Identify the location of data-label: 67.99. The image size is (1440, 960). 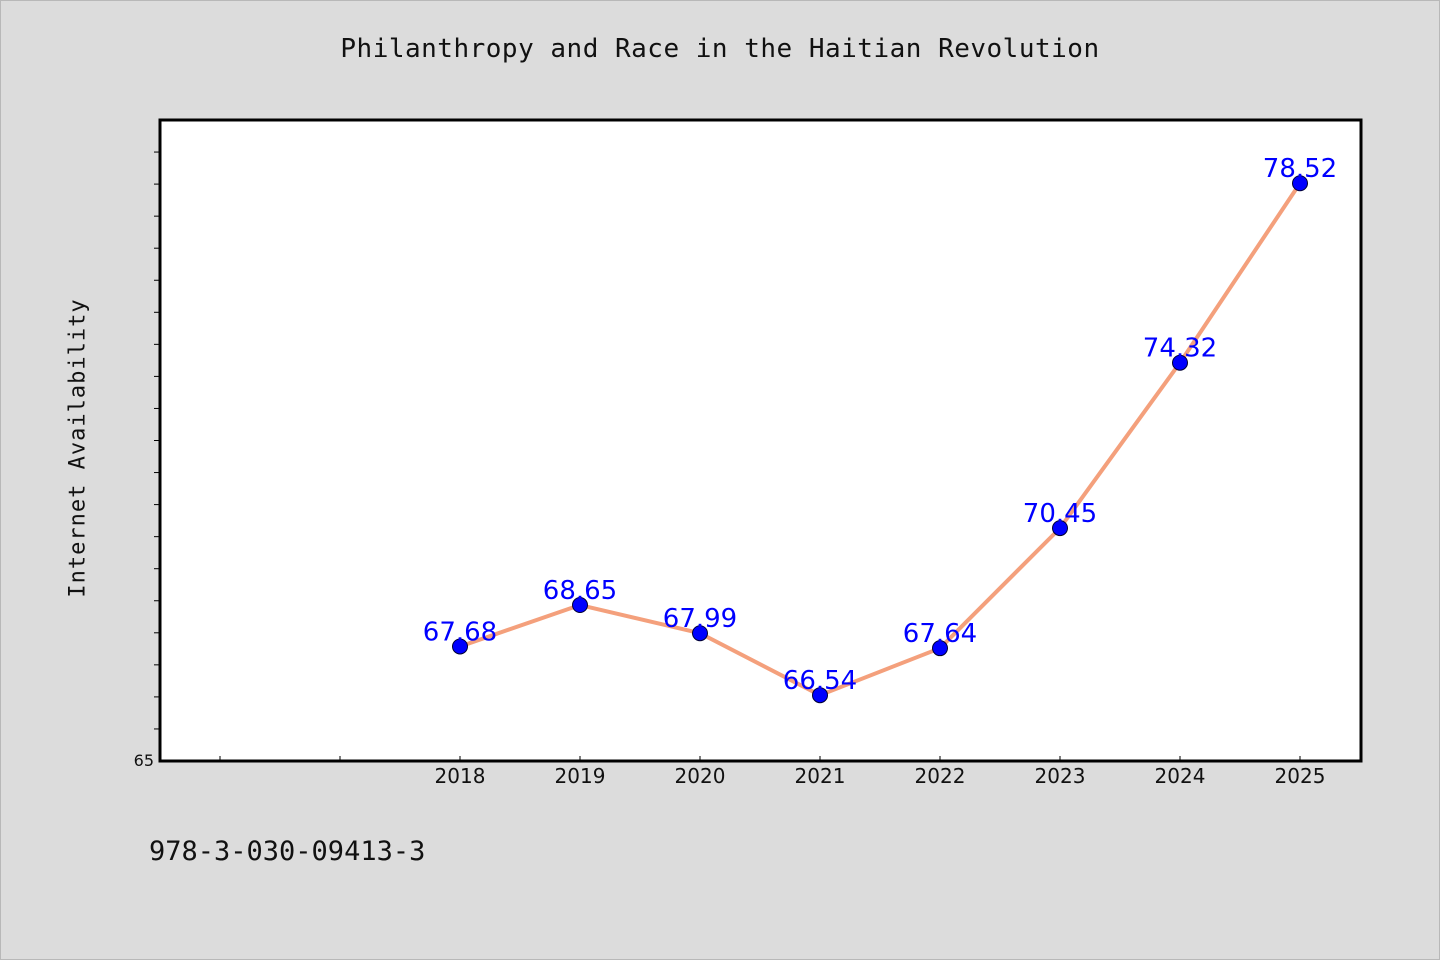
(700, 619).